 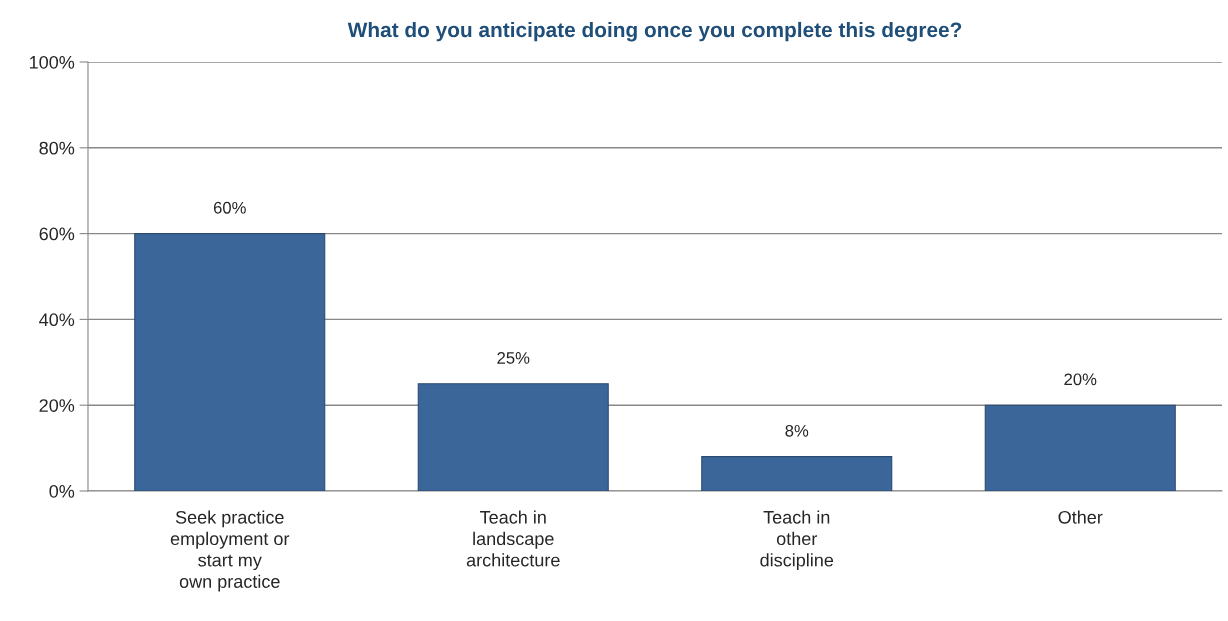 What do you see at coordinates (230, 551) in the screenshot?
I see `x-tick-label: Seek practice employment or start my own practice` at bounding box center [230, 551].